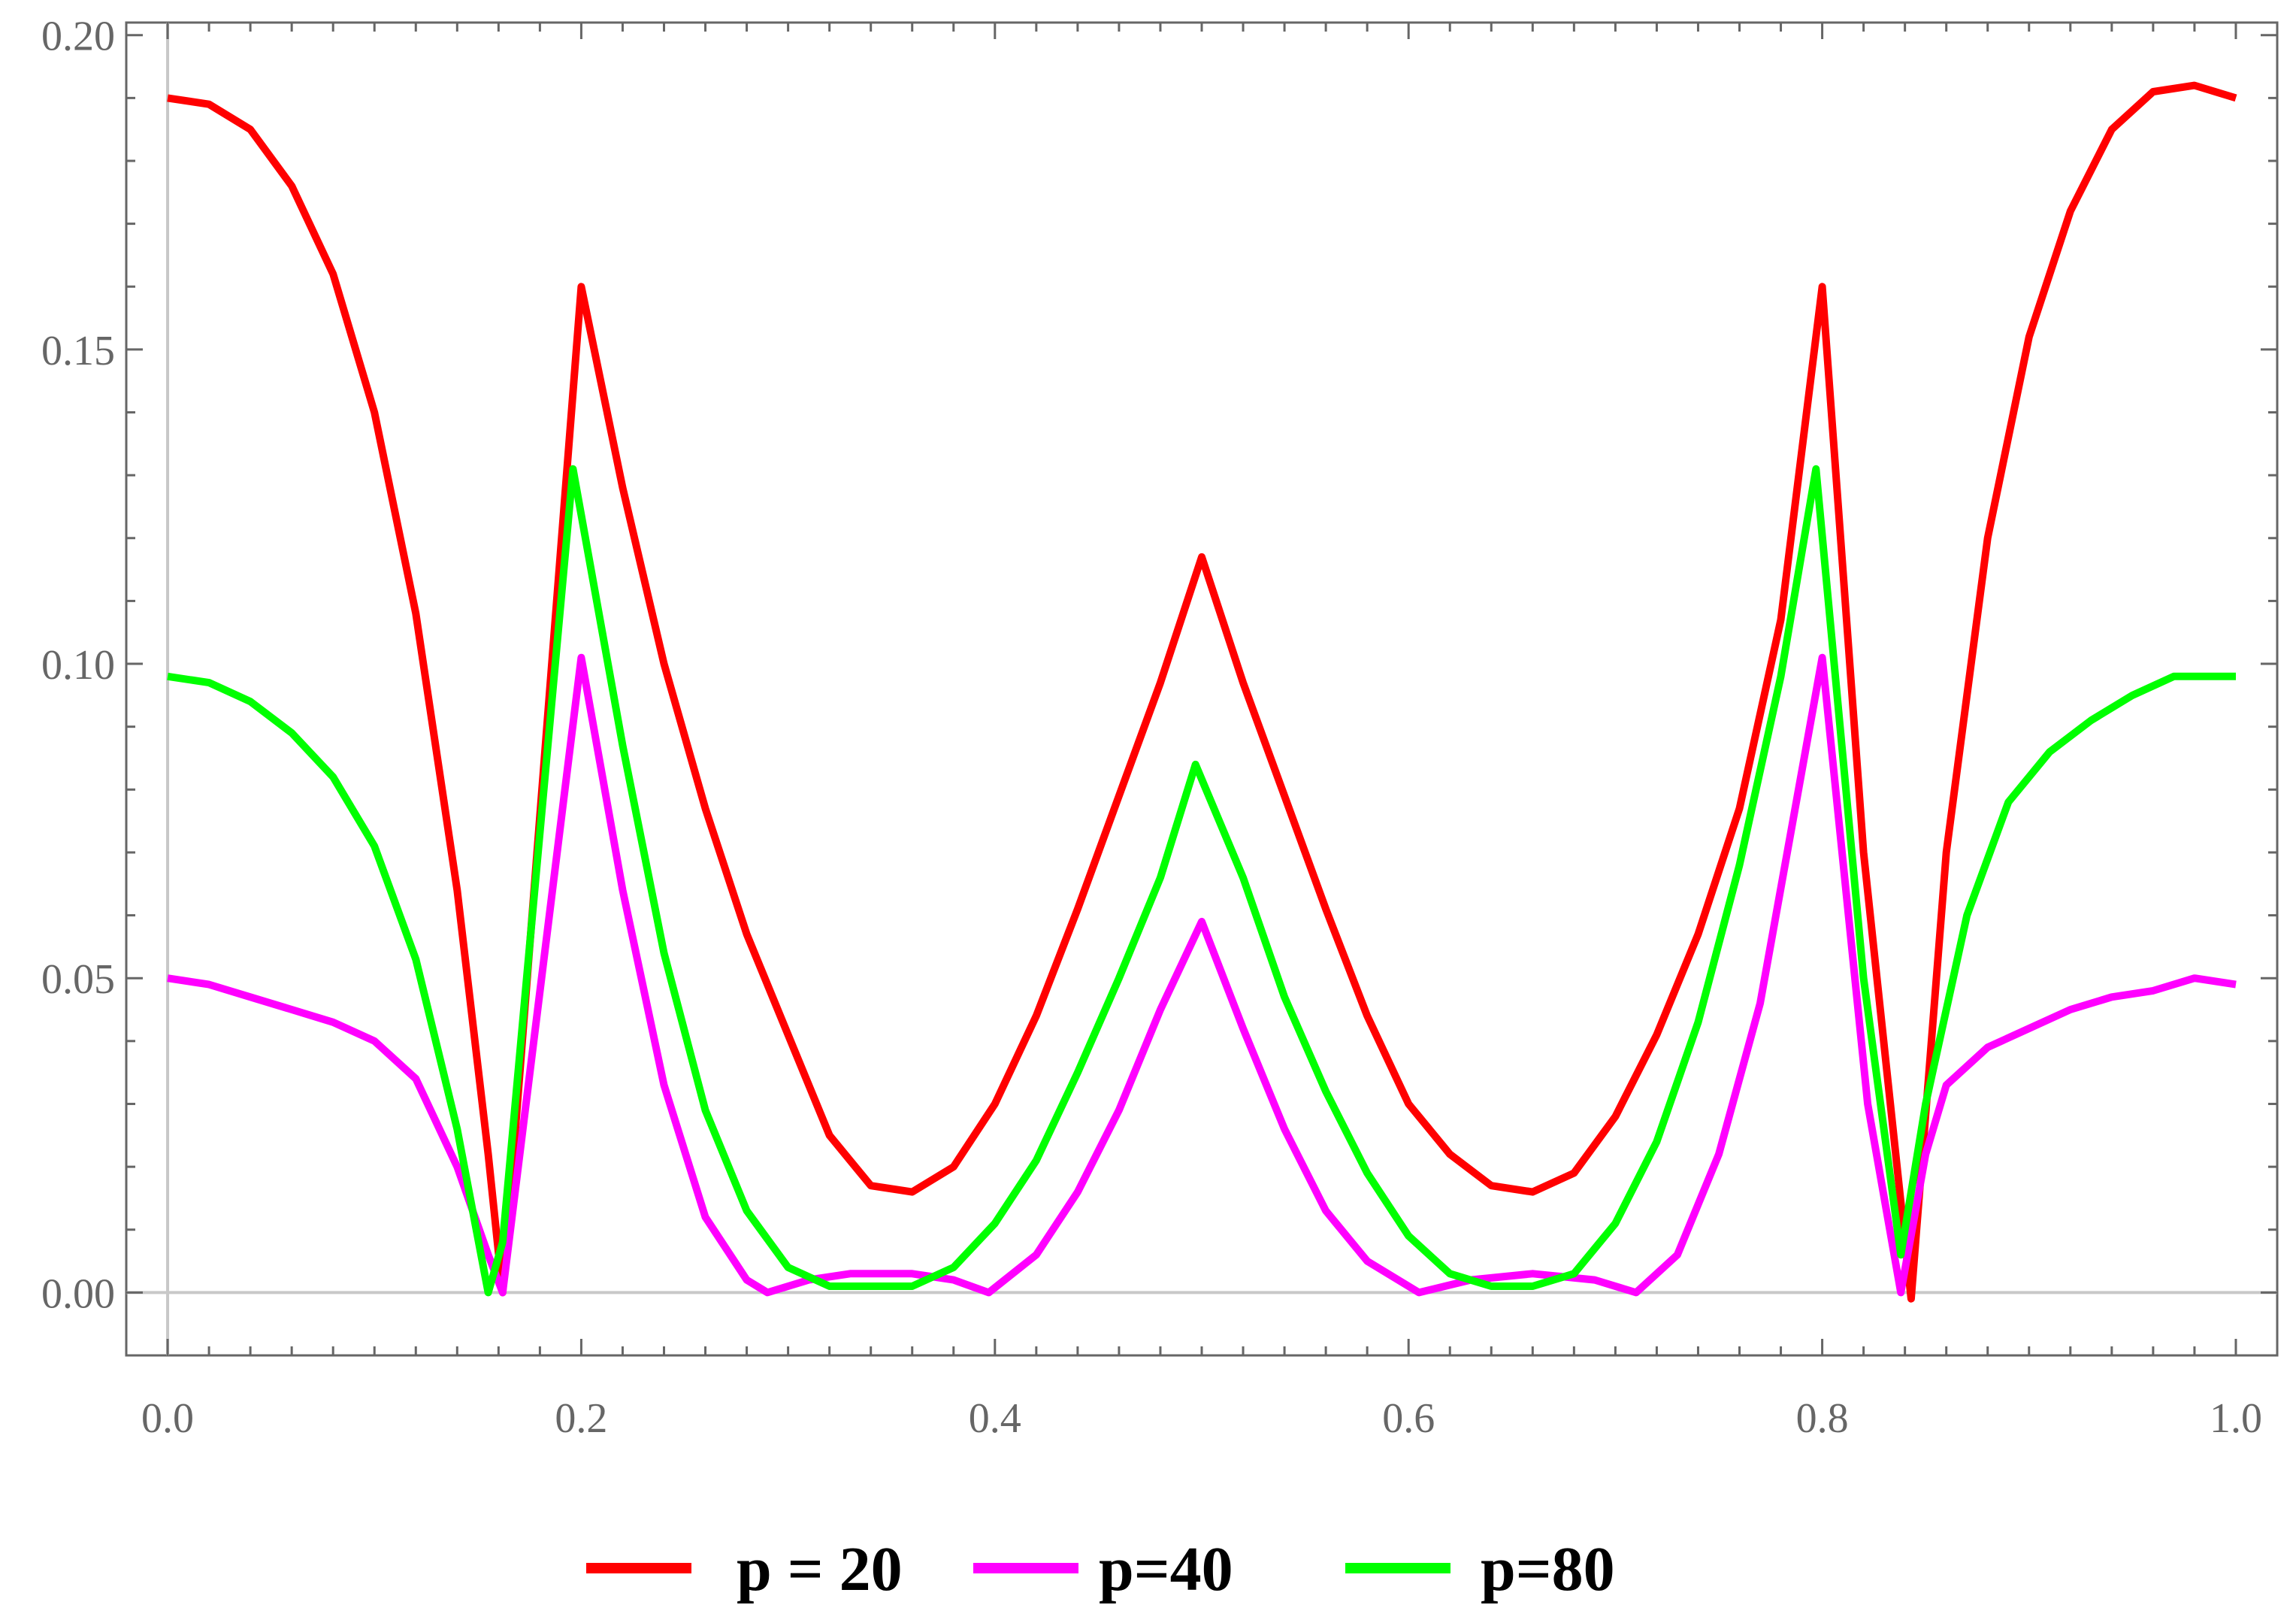 The width and height of the screenshot is (2296, 1614). What do you see at coordinates (1480, 1569) in the screenshot?
I see `legend-item-p-80: p=80` at bounding box center [1480, 1569].